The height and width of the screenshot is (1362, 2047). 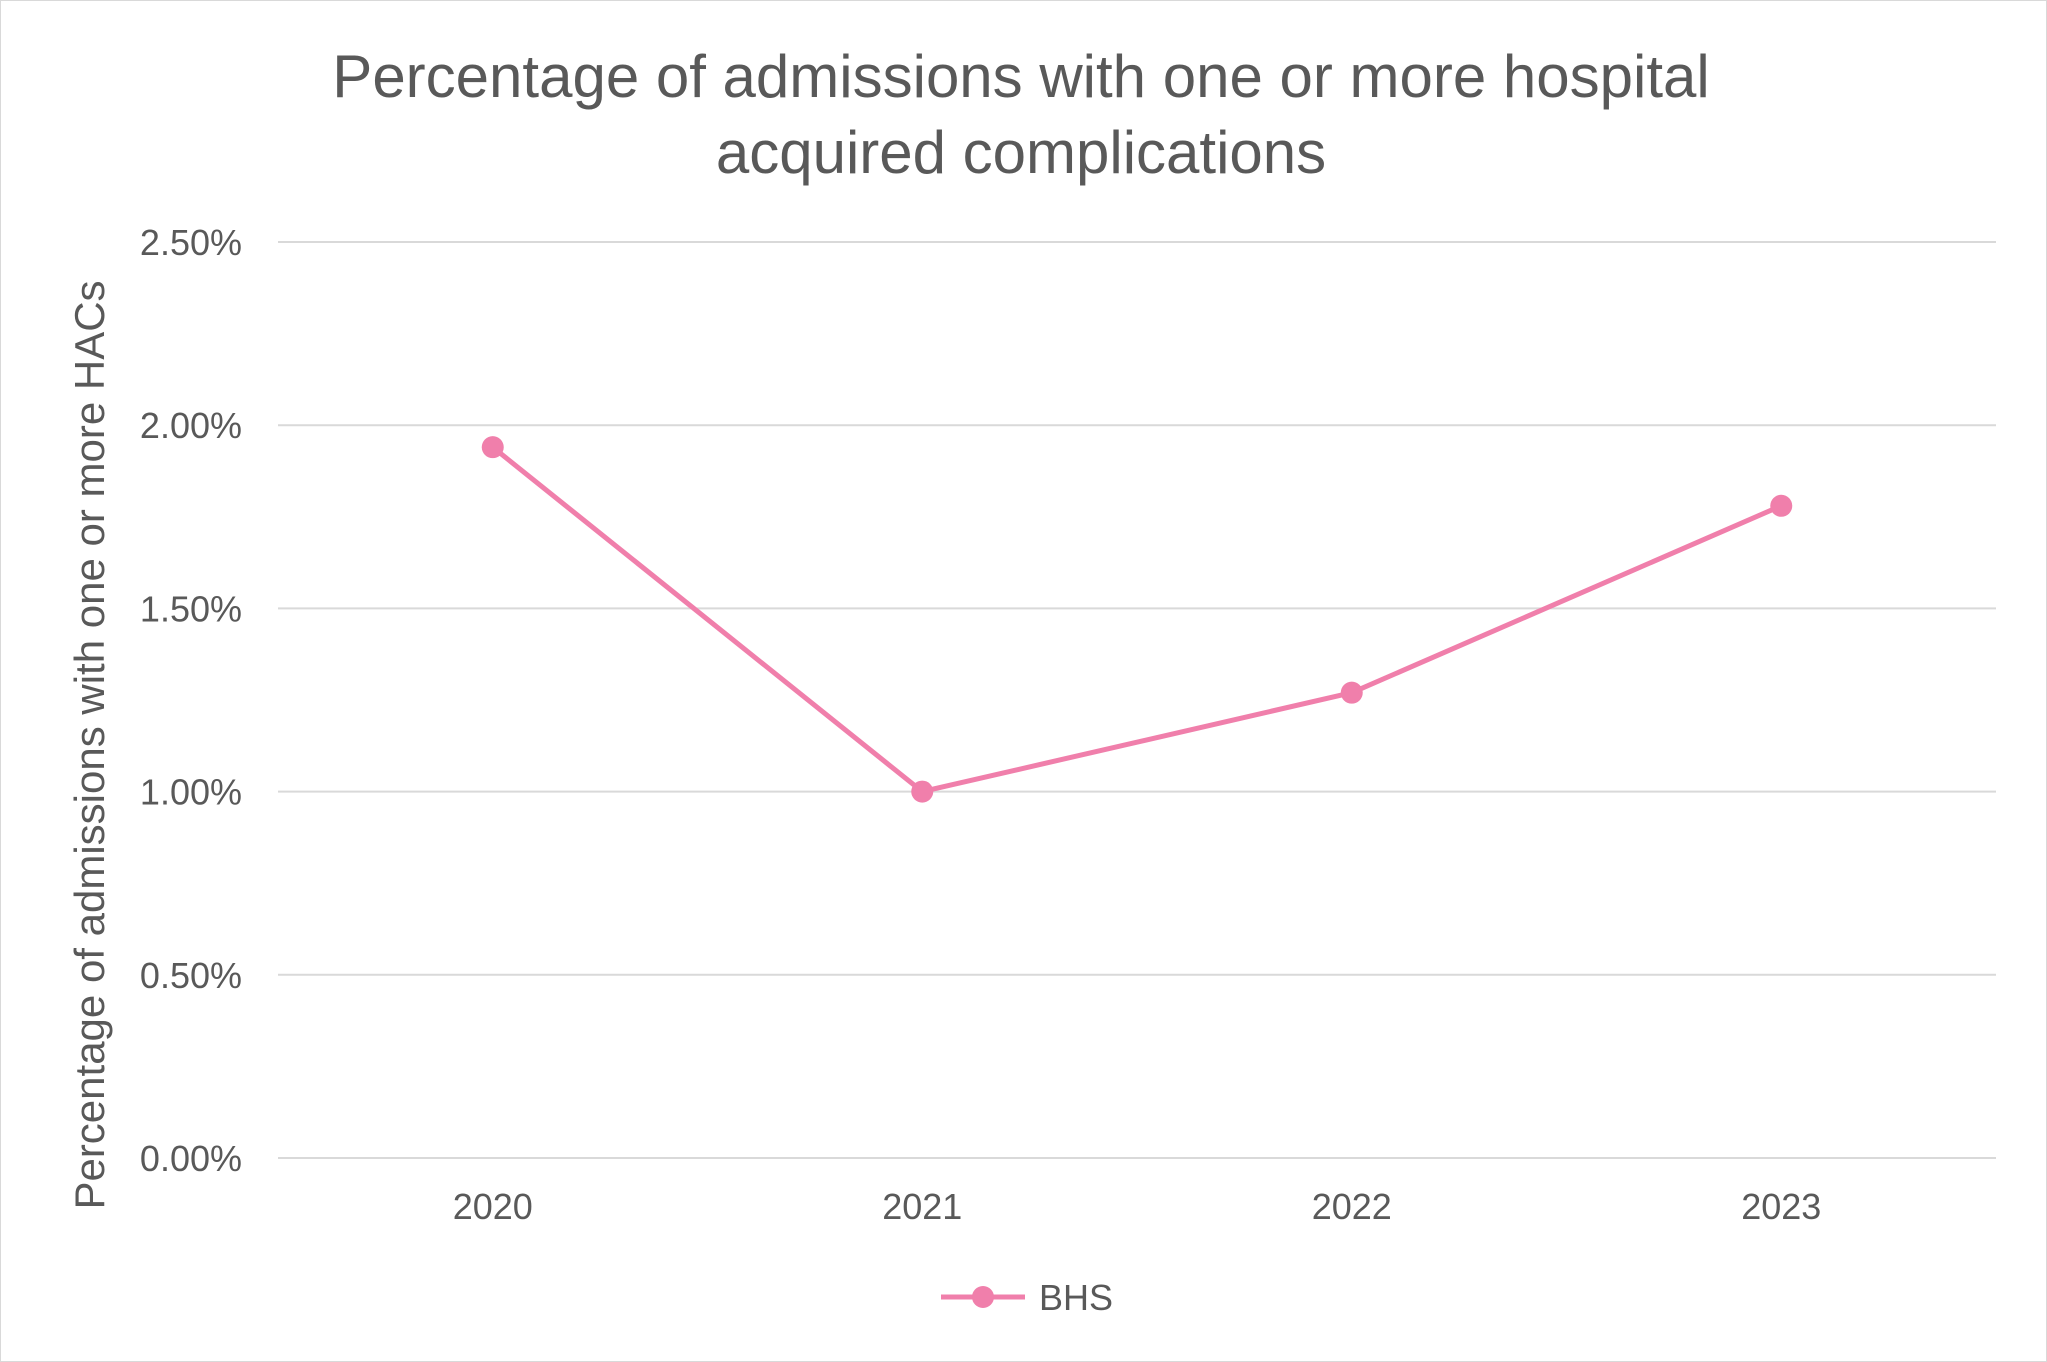 What do you see at coordinates (191, 975) in the screenshot?
I see `y-tick-label: 0.50%` at bounding box center [191, 975].